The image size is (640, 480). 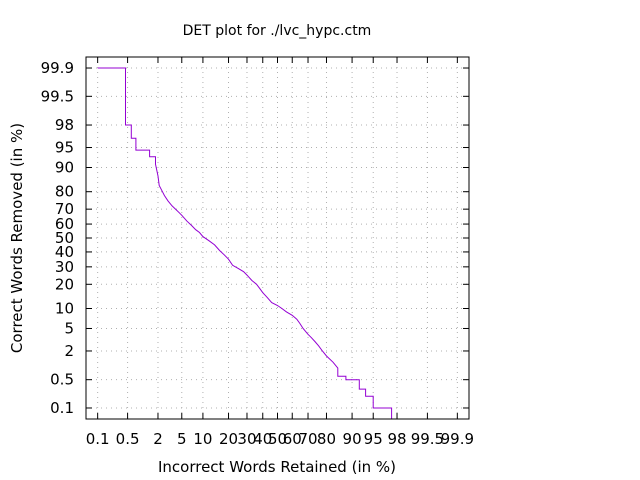 I want to click on x-tick-label: 60, so click(x=292, y=439).